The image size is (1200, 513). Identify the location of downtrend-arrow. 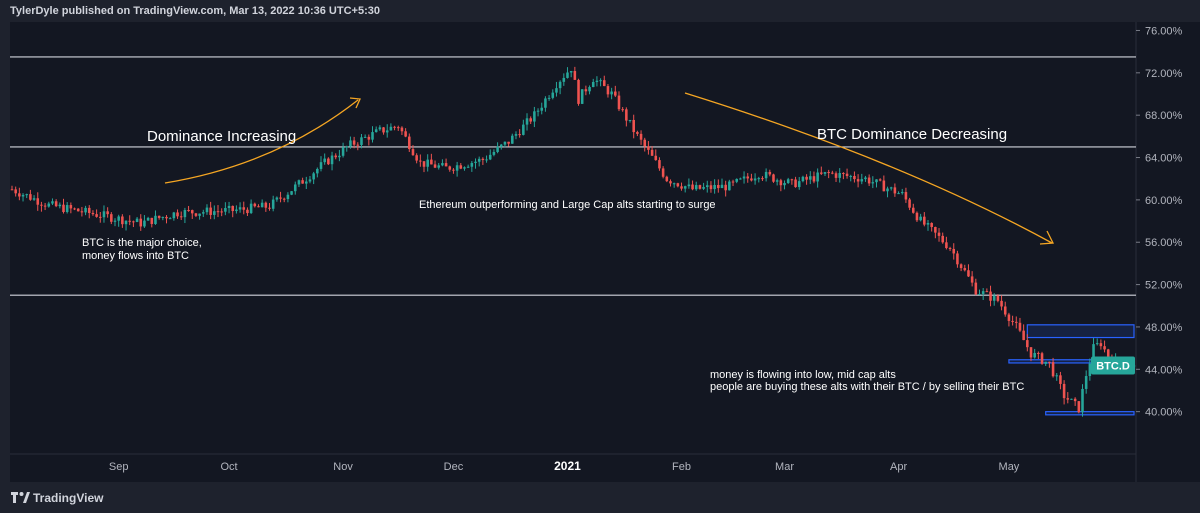
(868, 168).